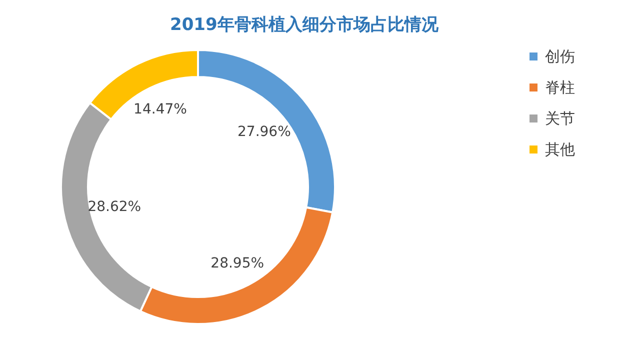 The image size is (628, 347). I want to click on legend-label: 其他, so click(560, 149).